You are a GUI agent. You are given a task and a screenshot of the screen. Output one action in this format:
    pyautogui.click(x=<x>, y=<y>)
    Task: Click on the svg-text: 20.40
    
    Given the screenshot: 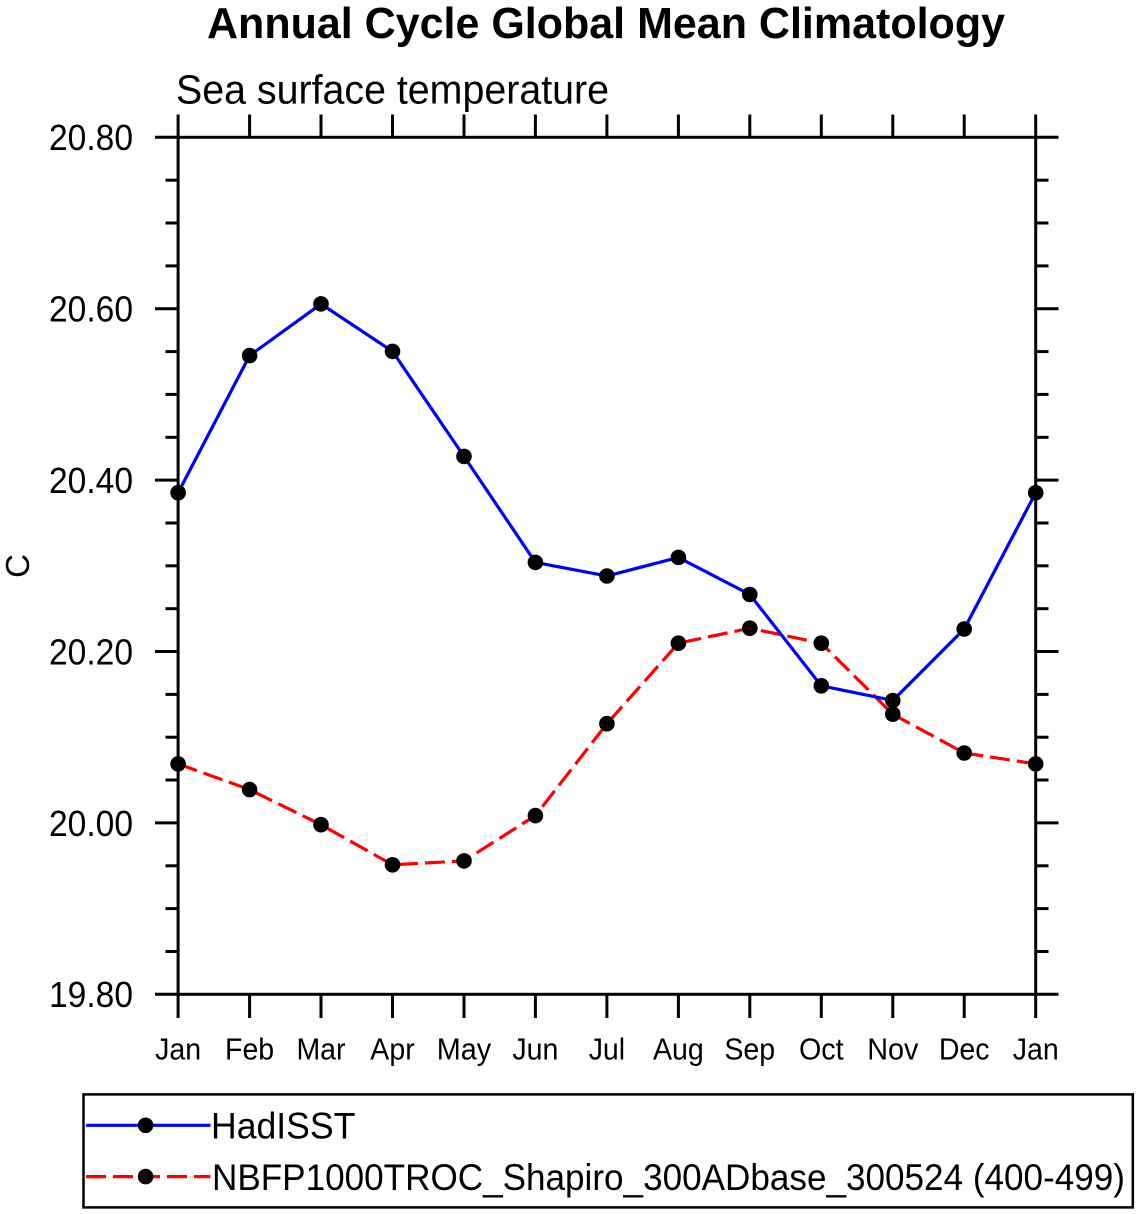 What is the action you would take?
    pyautogui.click(x=91, y=480)
    